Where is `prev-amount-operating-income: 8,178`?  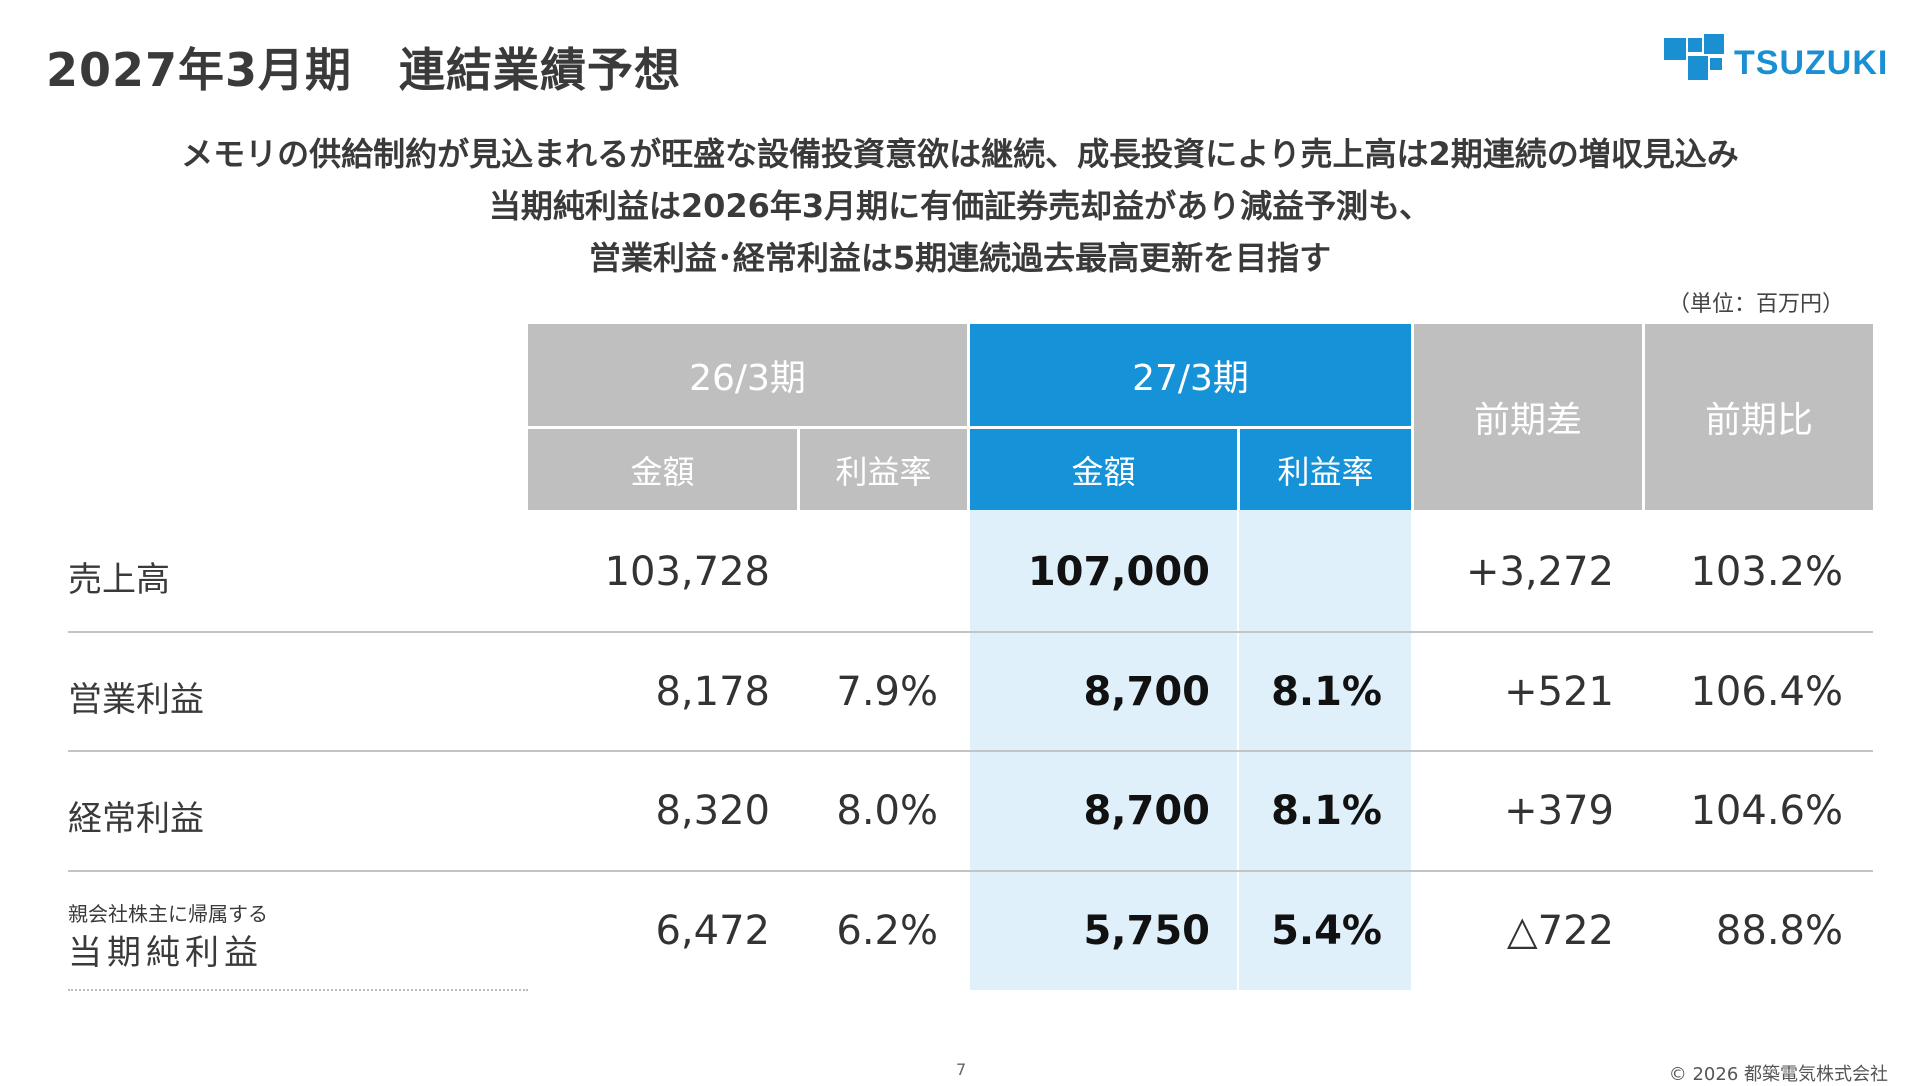
prev-amount-operating-income: 8,178 is located at coordinates (712, 692).